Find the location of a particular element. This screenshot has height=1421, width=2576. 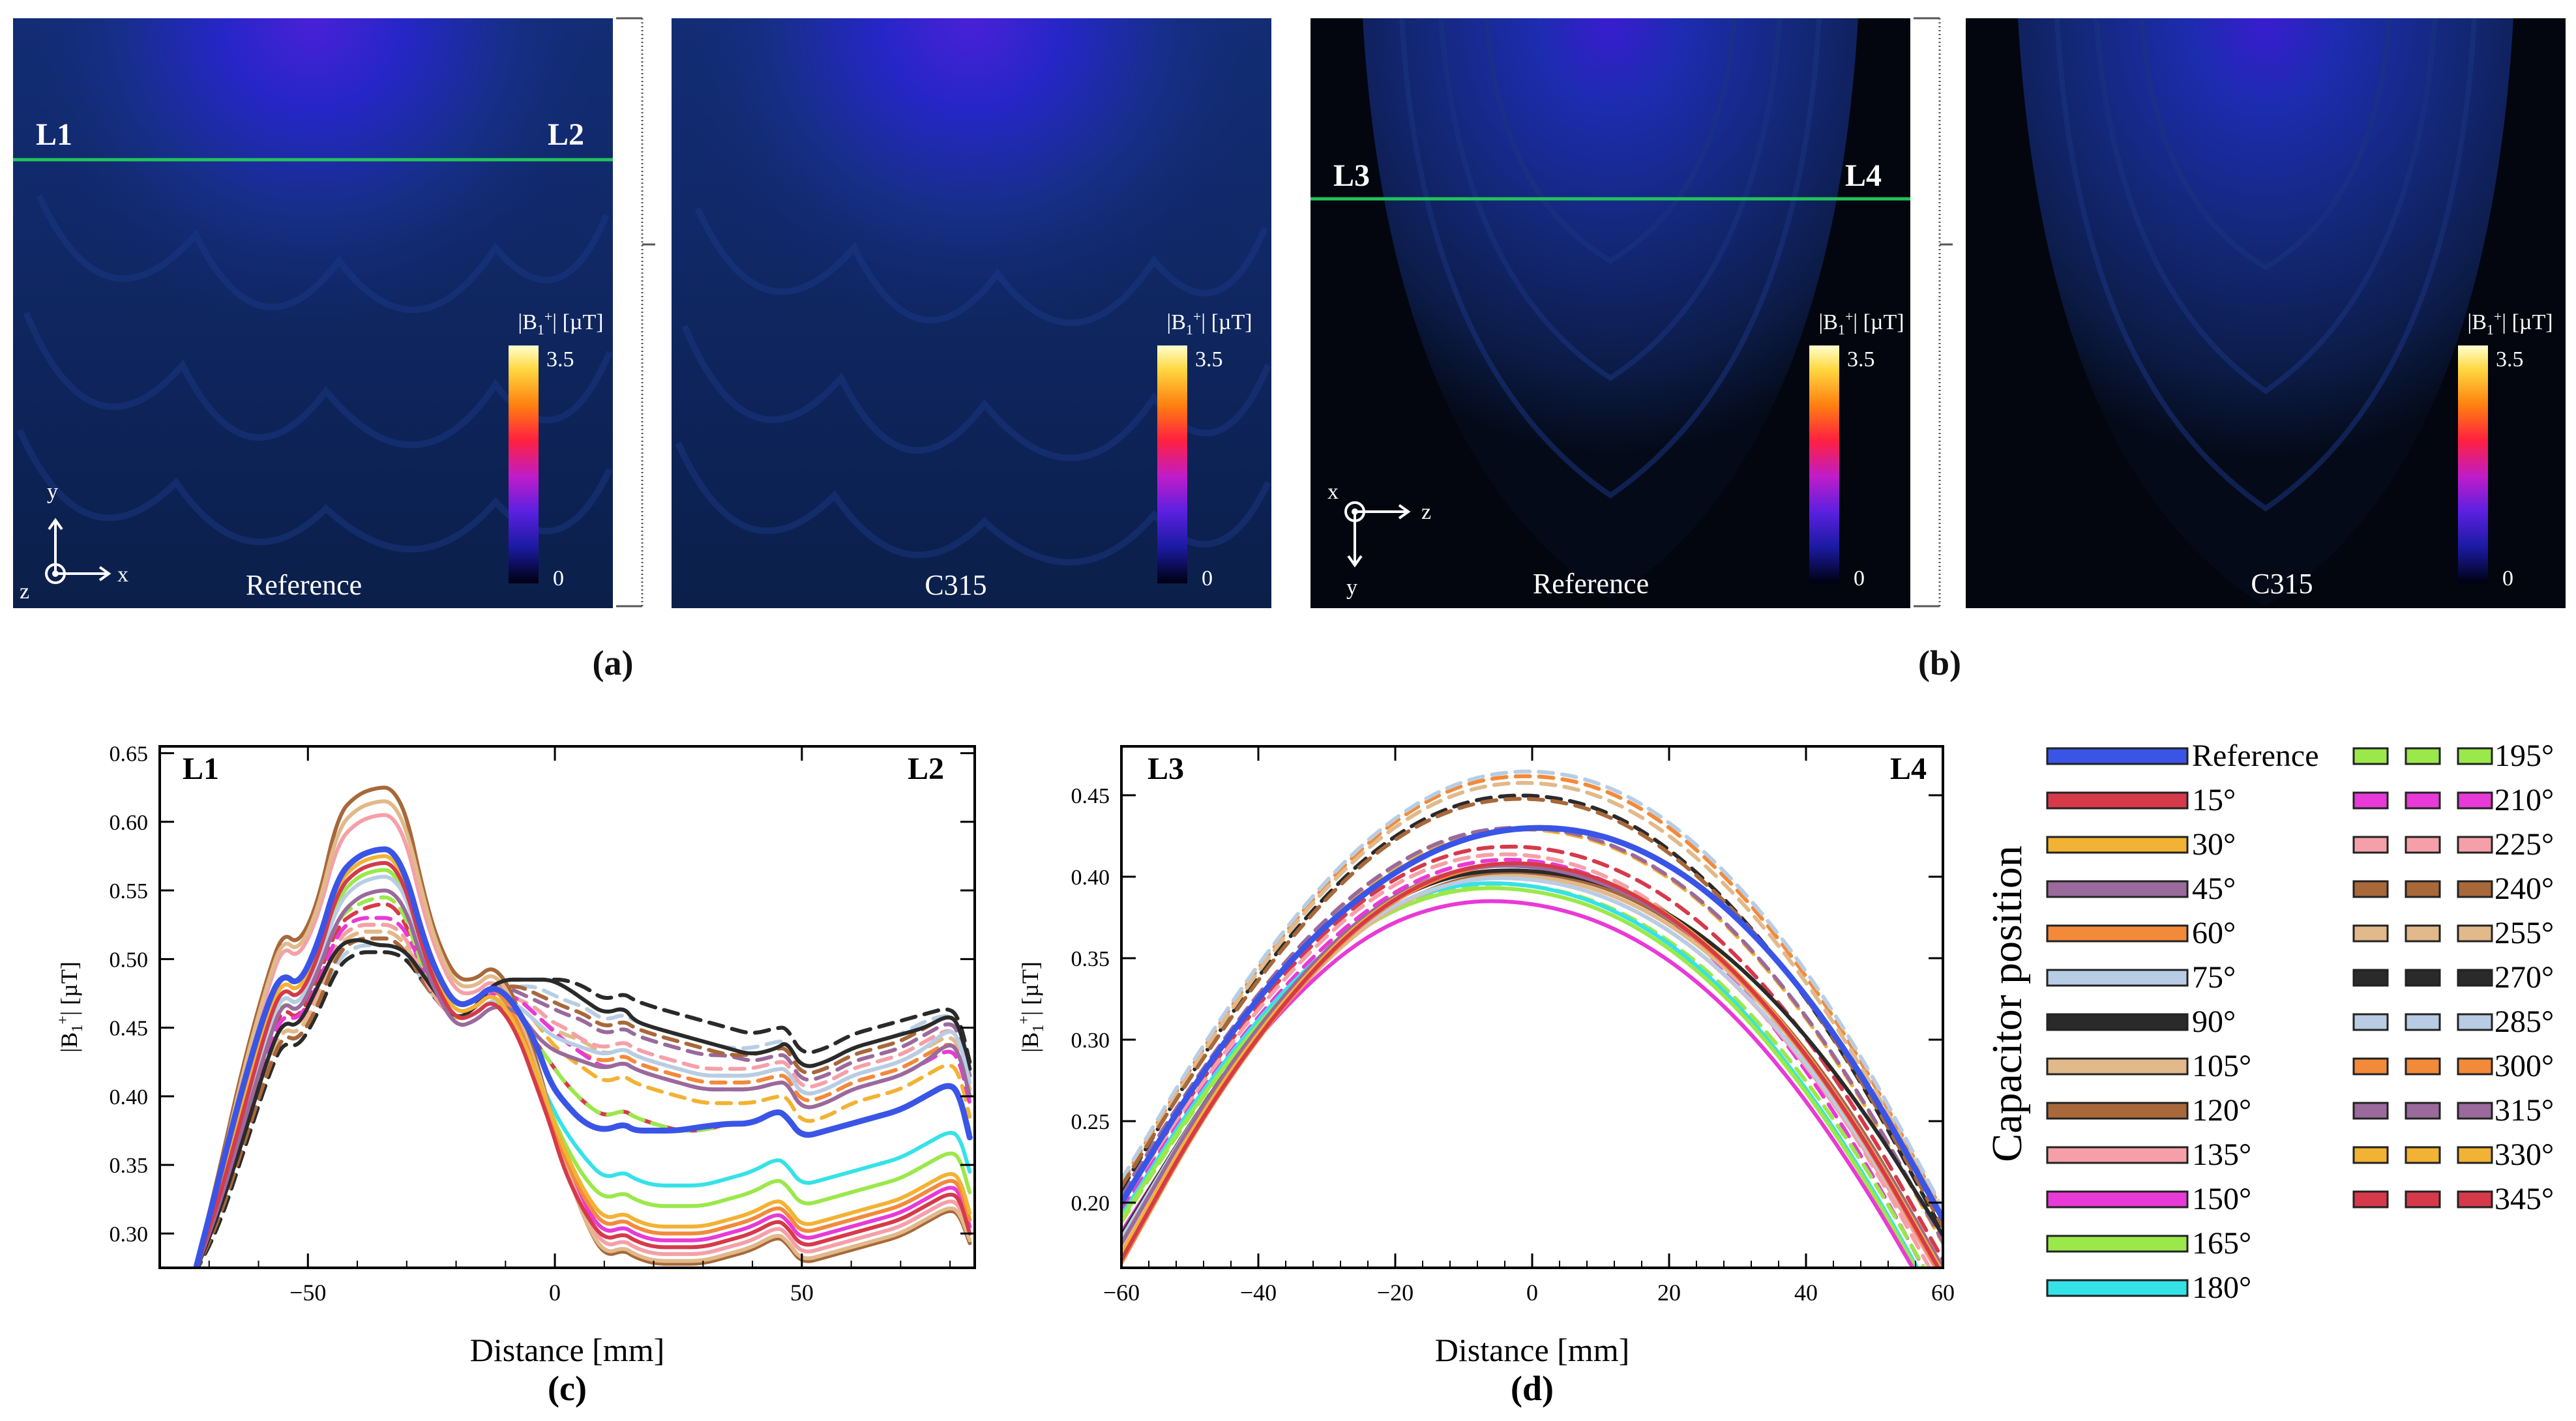

legend-item-240deg: 240° is located at coordinates (2453, 889).